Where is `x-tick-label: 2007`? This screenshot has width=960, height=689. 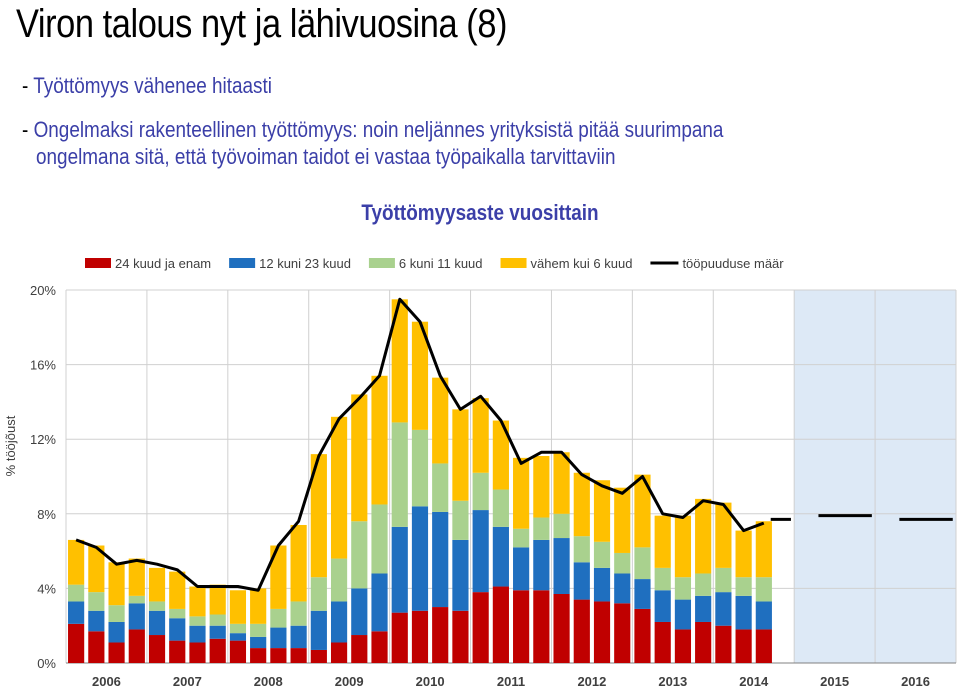
x-tick-label: 2007 is located at coordinates (187, 681).